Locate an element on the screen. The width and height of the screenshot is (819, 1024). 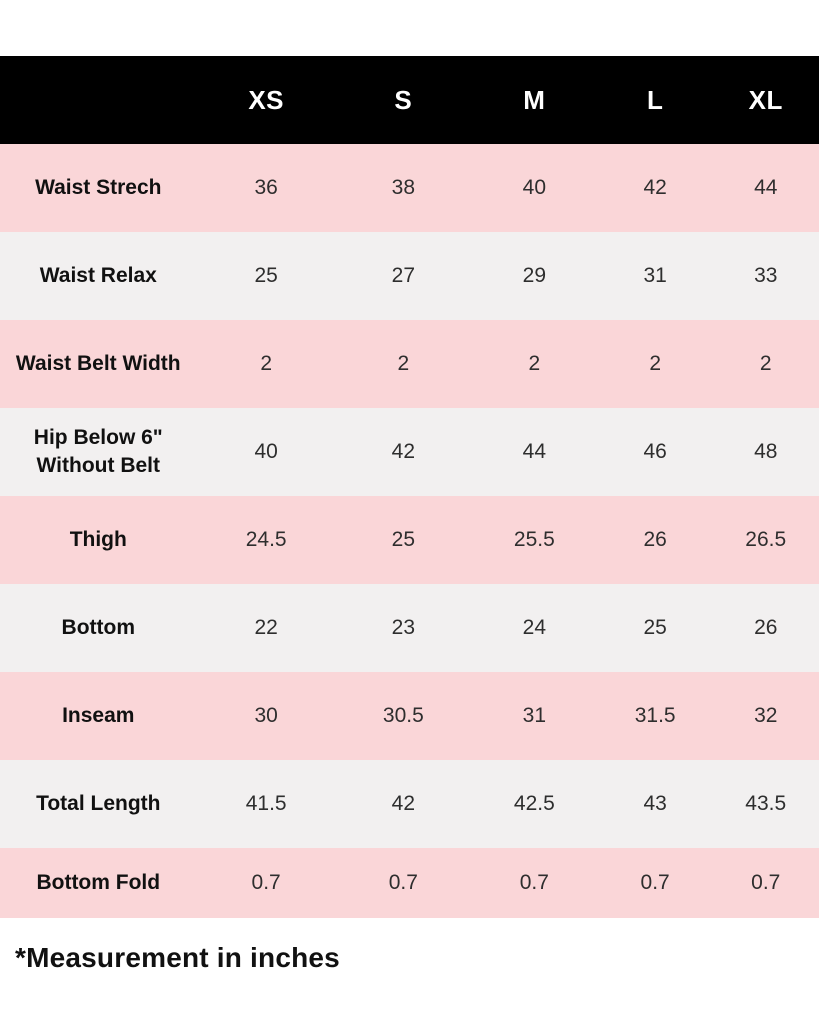
value-cell: 41.5 is located at coordinates (266, 803).